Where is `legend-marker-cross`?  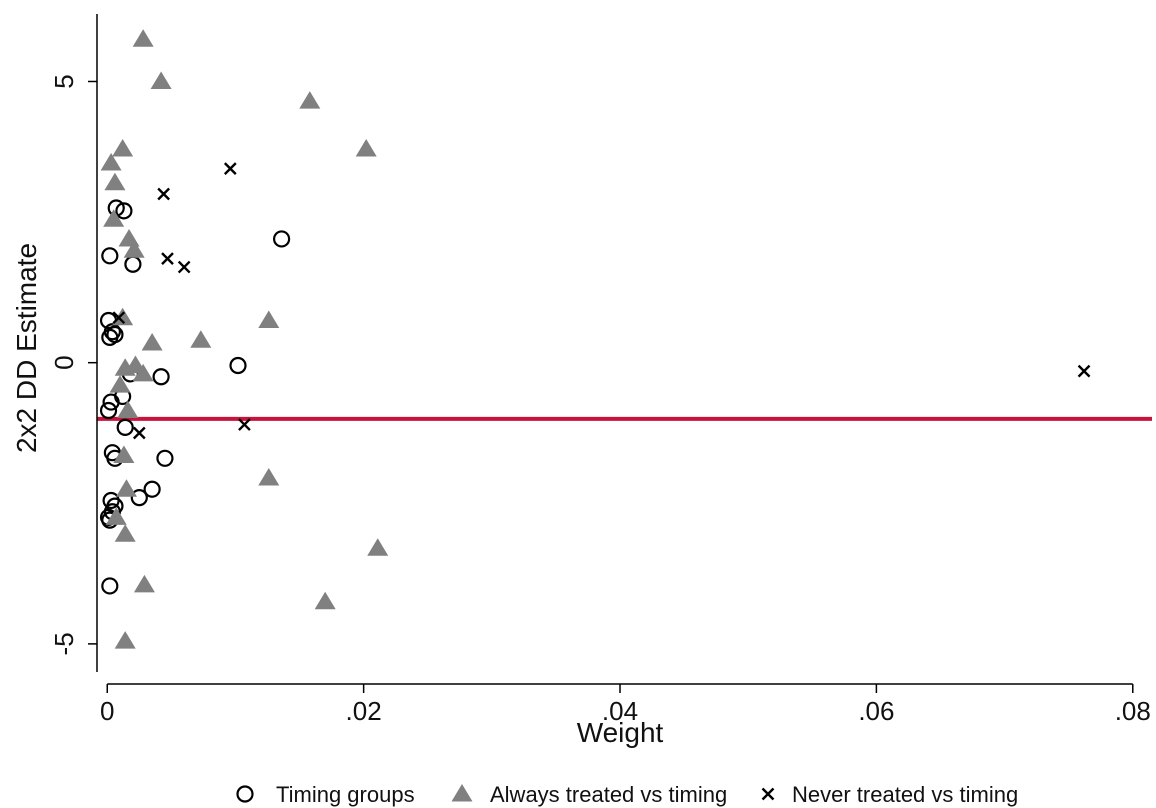 legend-marker-cross is located at coordinates (768, 794).